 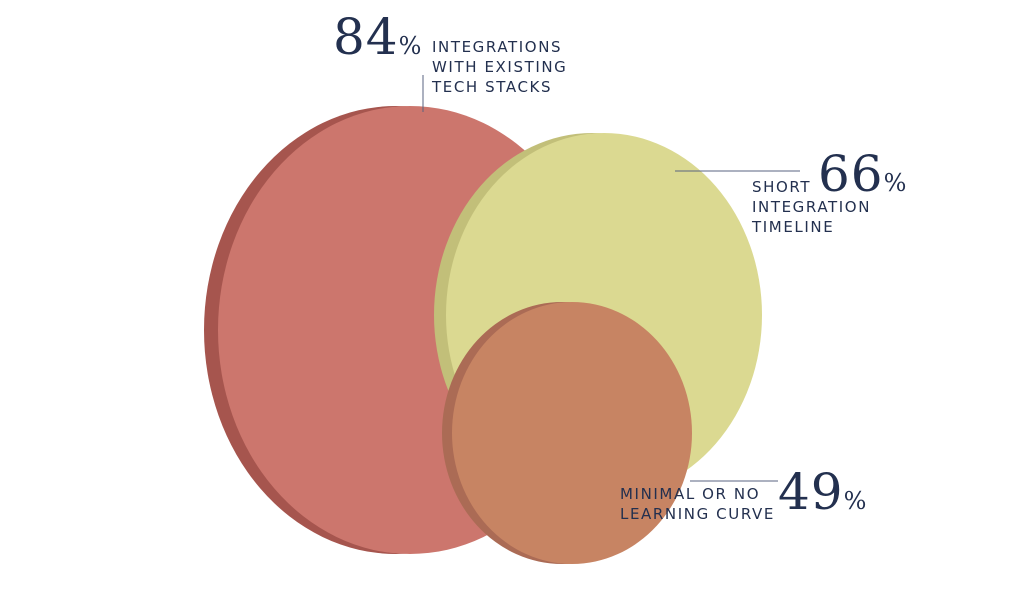 I want to click on bubble-learning, so click(x=567, y=433).